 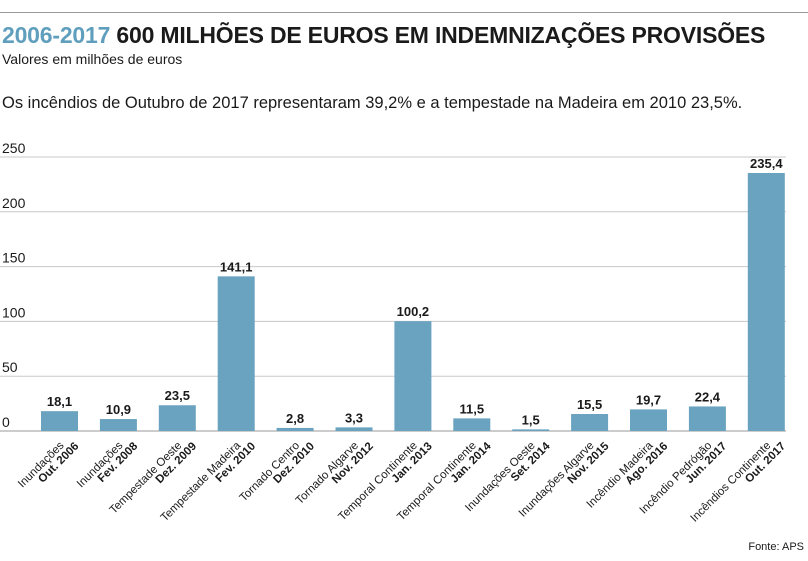 What do you see at coordinates (648, 399) in the screenshot?
I see `data-label: 19,7` at bounding box center [648, 399].